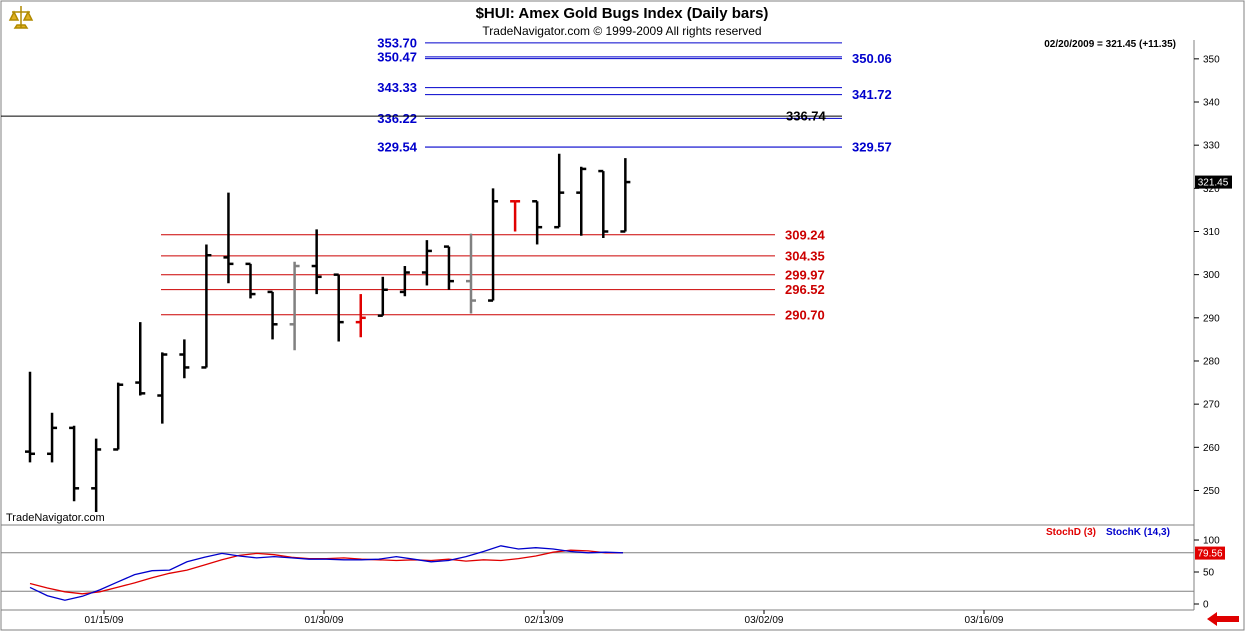 This screenshot has height=631, width=1245. I want to click on legend-stoch-d: StochD (3), so click(1071, 532).